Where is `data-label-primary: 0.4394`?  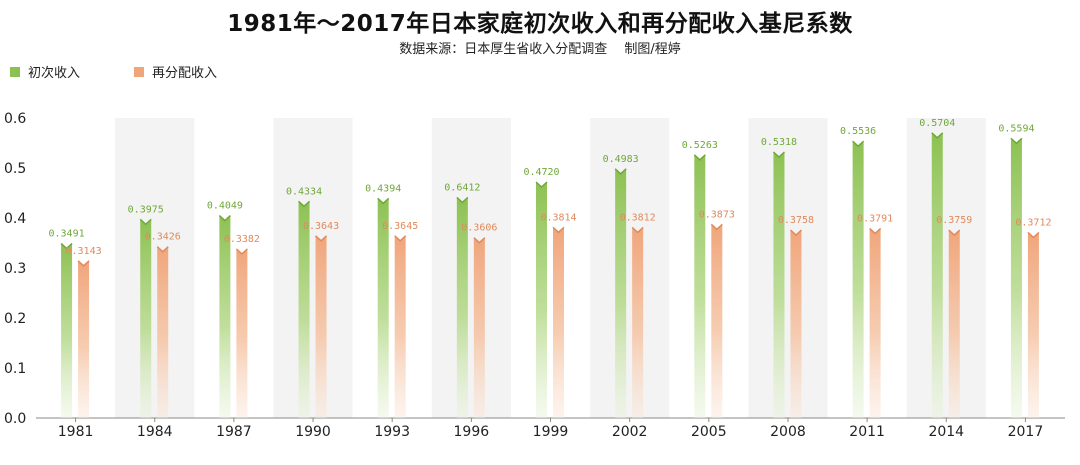
data-label-primary: 0.4394 is located at coordinates (383, 188).